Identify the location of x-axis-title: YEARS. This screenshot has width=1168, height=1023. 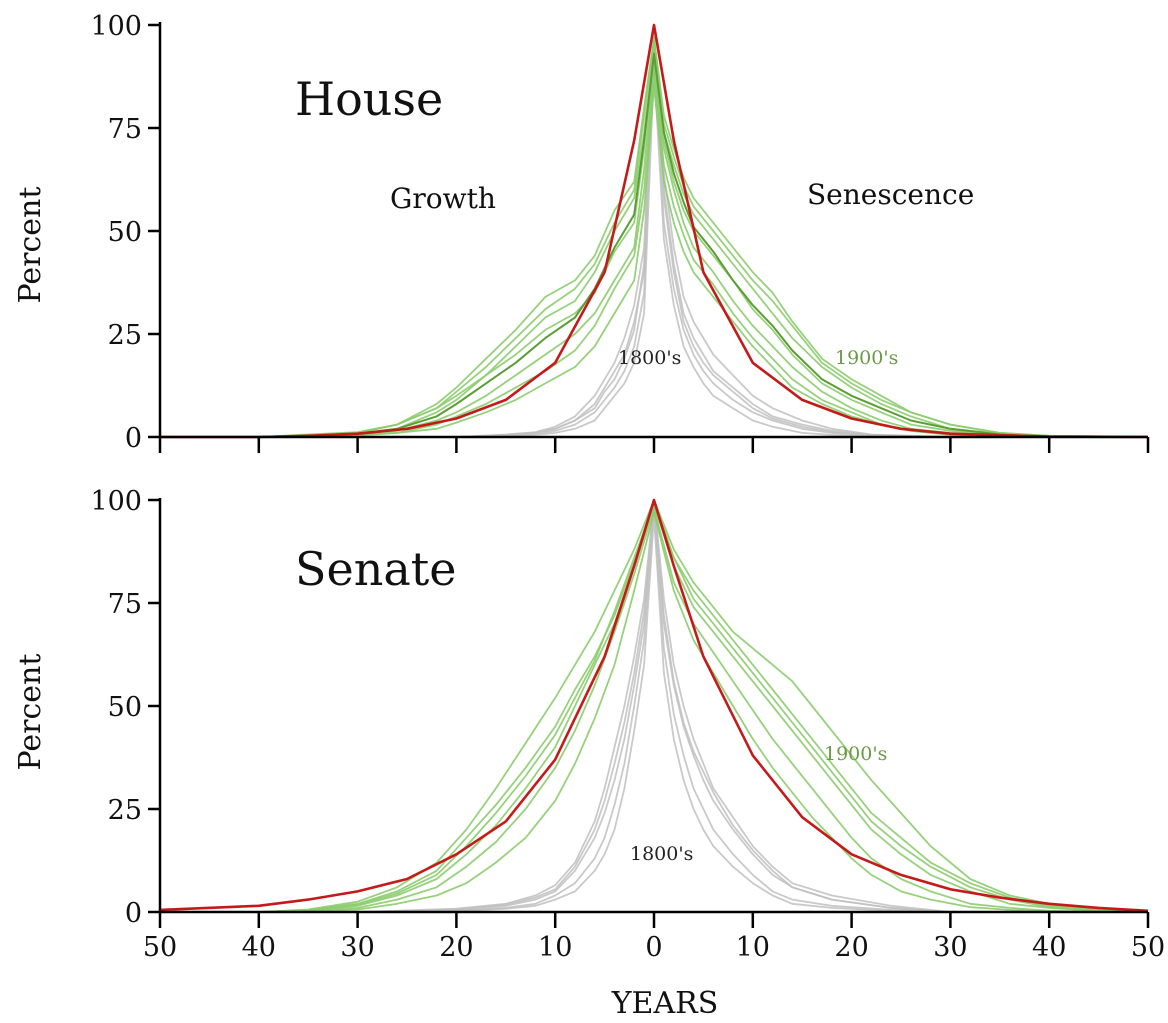
(665, 1003).